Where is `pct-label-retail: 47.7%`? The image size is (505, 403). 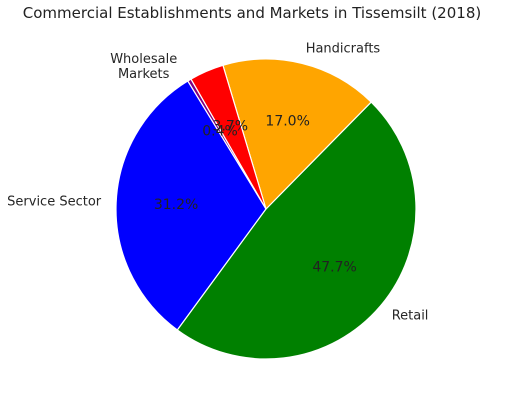 pct-label-retail: 47.7% is located at coordinates (334, 267).